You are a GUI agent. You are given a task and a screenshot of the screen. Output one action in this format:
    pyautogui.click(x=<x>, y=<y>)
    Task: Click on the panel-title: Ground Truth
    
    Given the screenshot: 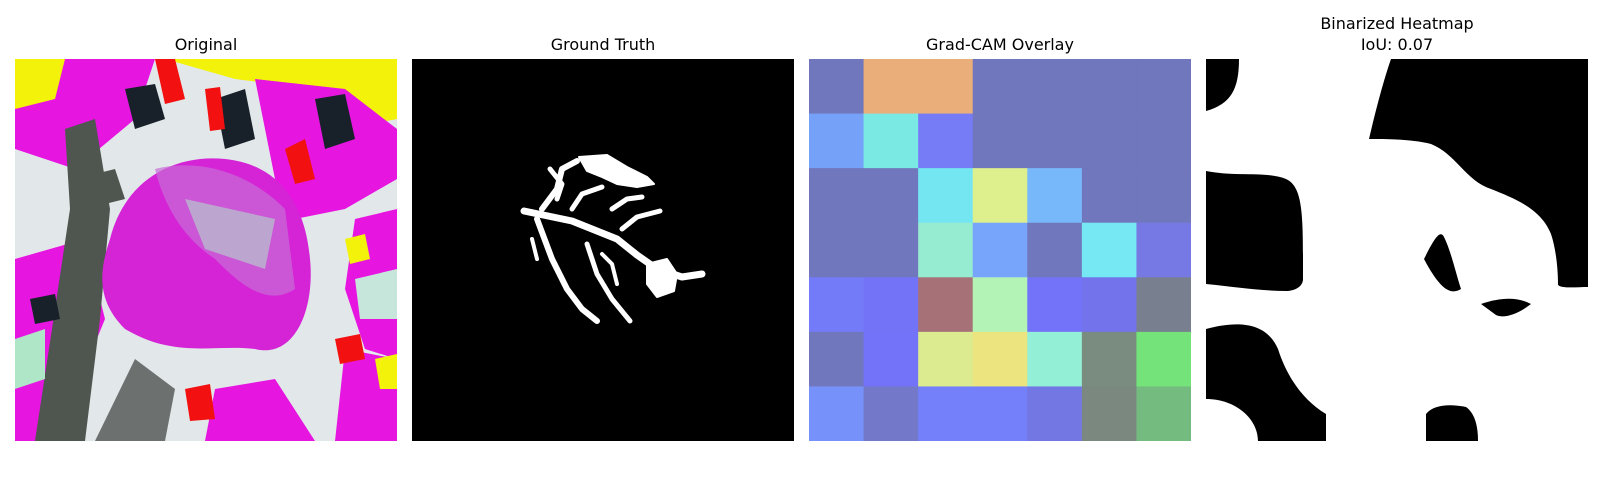 What is the action you would take?
    pyautogui.click(x=603, y=44)
    